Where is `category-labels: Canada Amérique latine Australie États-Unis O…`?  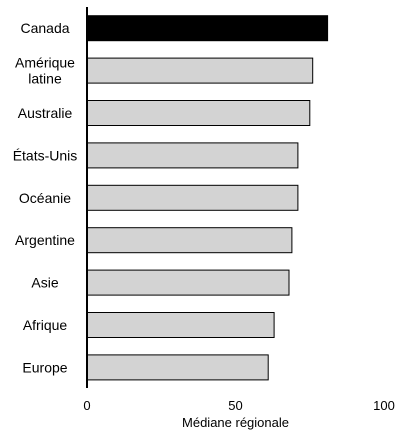 category-labels: Canada Amérique latine Australie États-Unis O… is located at coordinates (45, 197).